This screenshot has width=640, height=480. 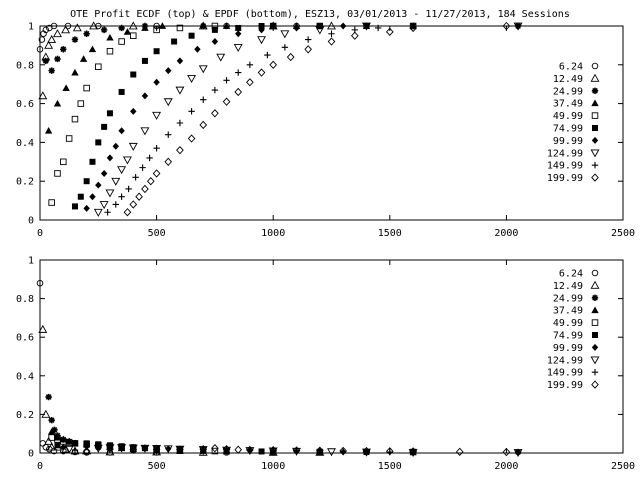 What do you see at coordinates (390, 233) in the screenshot?
I see `x-tick-label: 1500` at bounding box center [390, 233].